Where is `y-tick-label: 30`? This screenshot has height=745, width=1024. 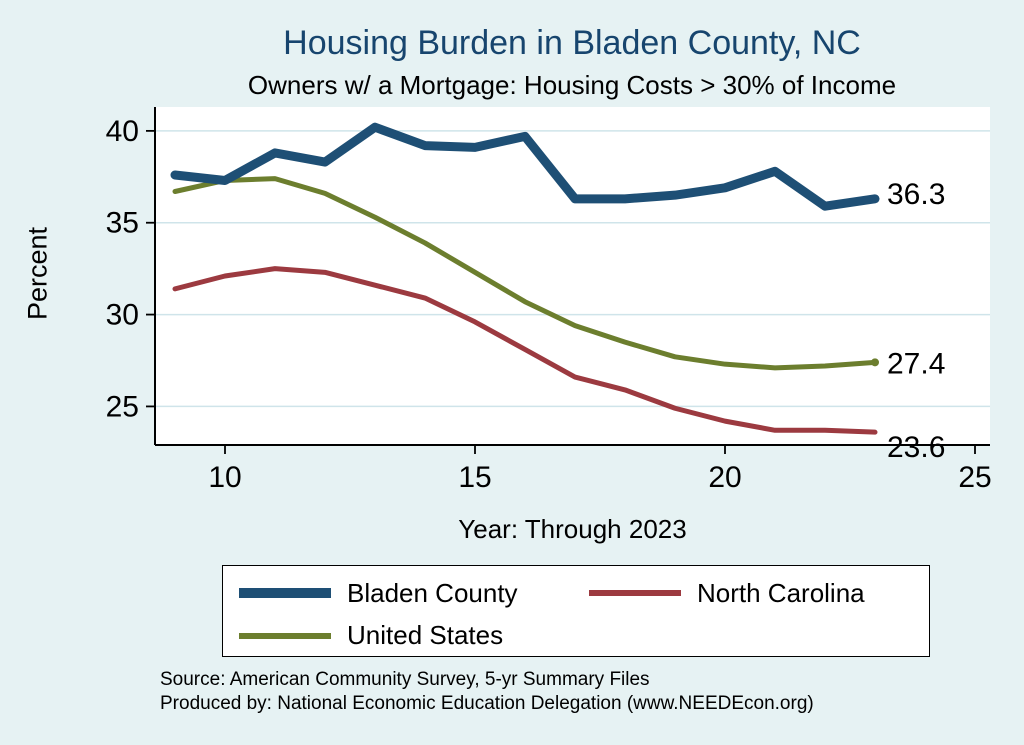 y-tick-label: 30 is located at coordinates (122, 315).